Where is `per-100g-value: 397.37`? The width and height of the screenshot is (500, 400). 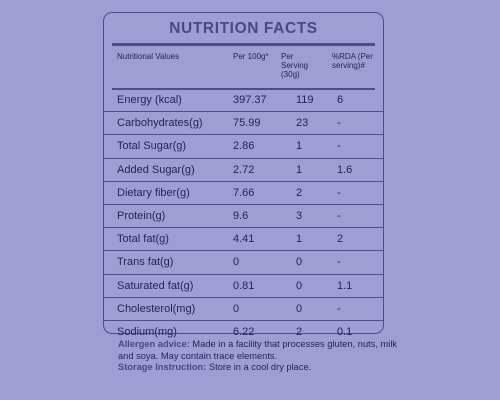
per-100g-value: 397.37 is located at coordinates (250, 100).